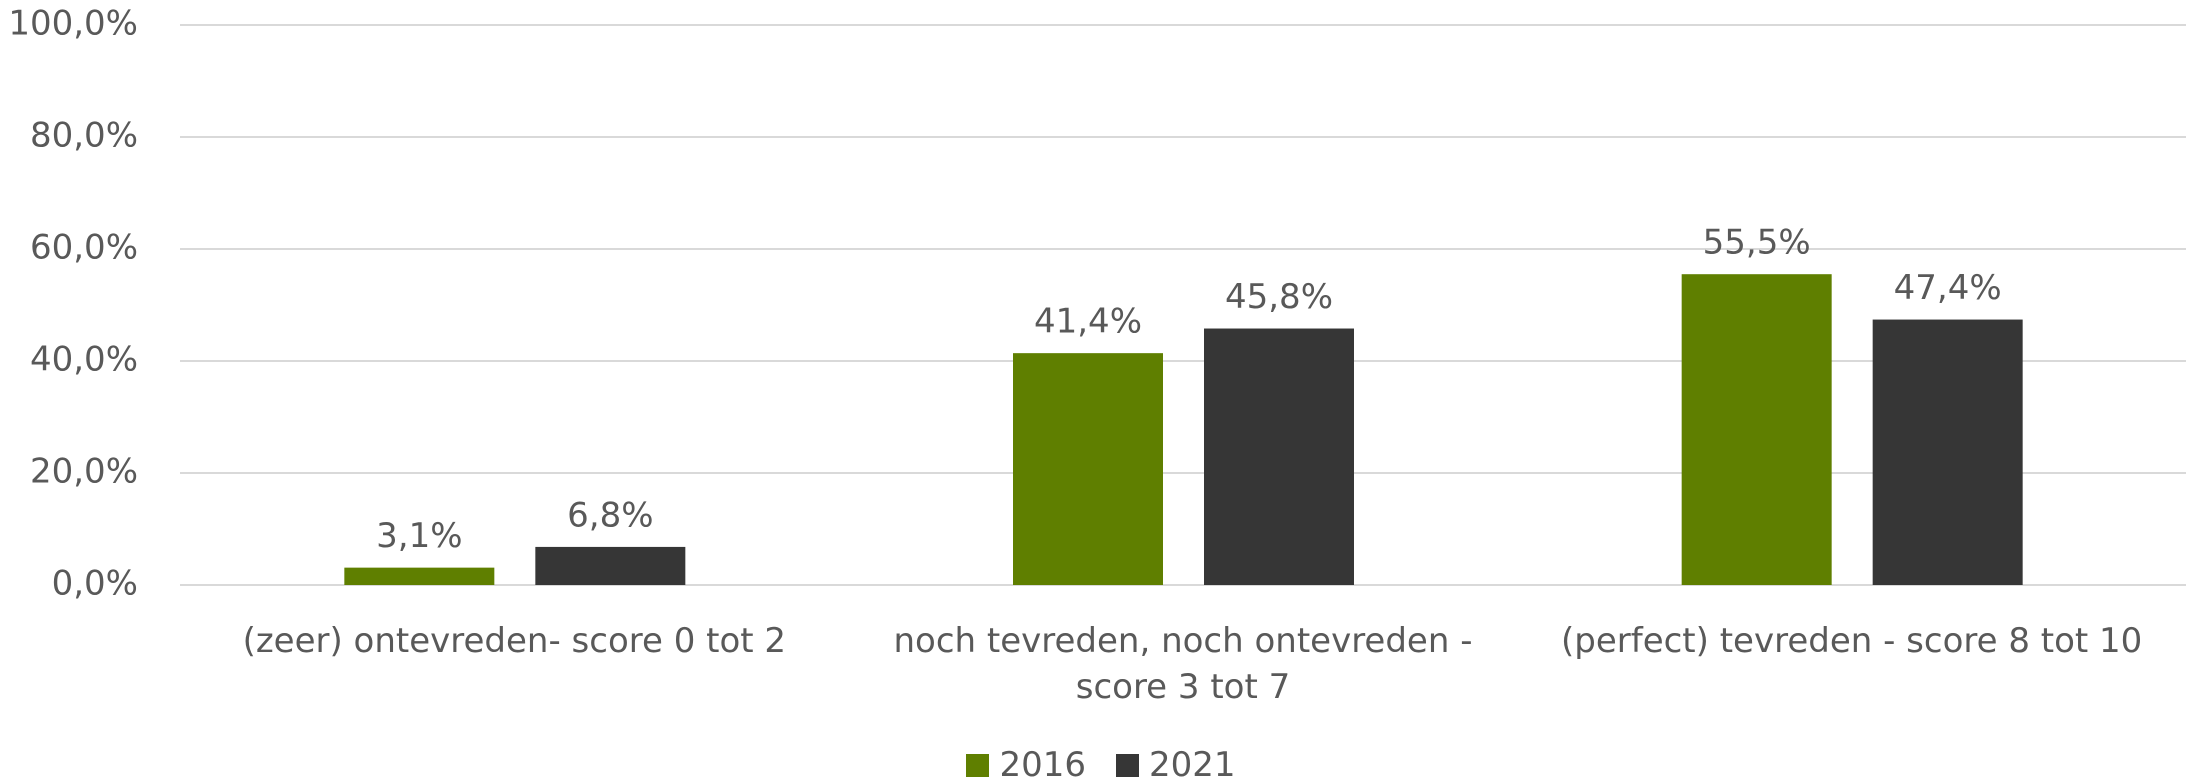  I want to click on y-tick-label: 100,0%, so click(73, 24).